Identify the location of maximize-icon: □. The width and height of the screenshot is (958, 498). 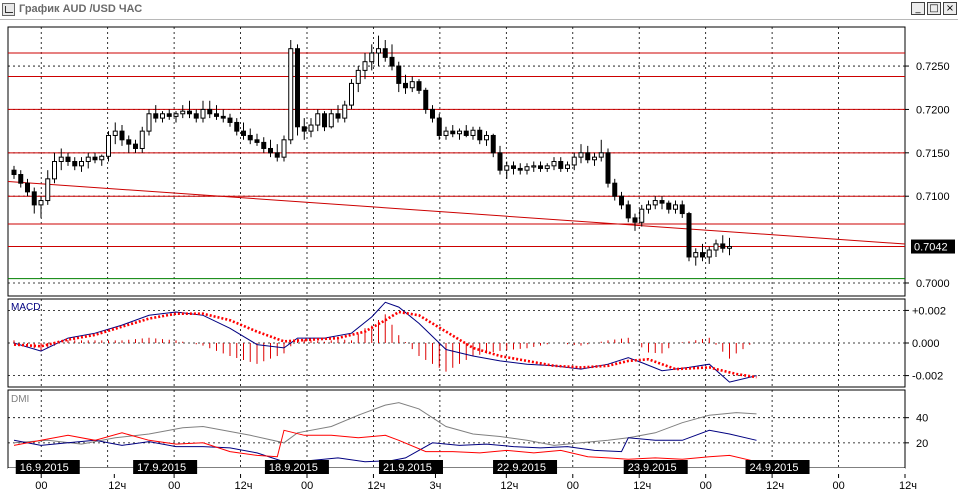
(934, 8).